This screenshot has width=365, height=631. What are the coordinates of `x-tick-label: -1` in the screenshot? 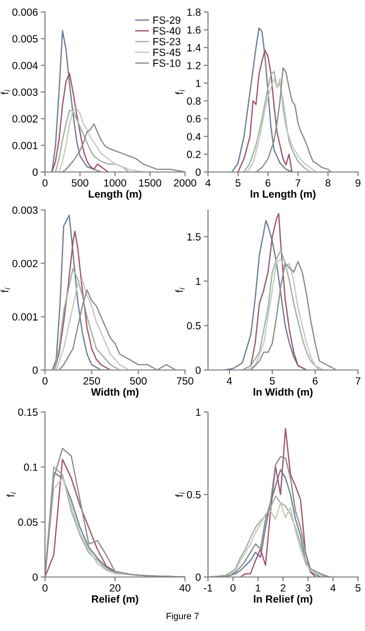 It's located at (208, 588).